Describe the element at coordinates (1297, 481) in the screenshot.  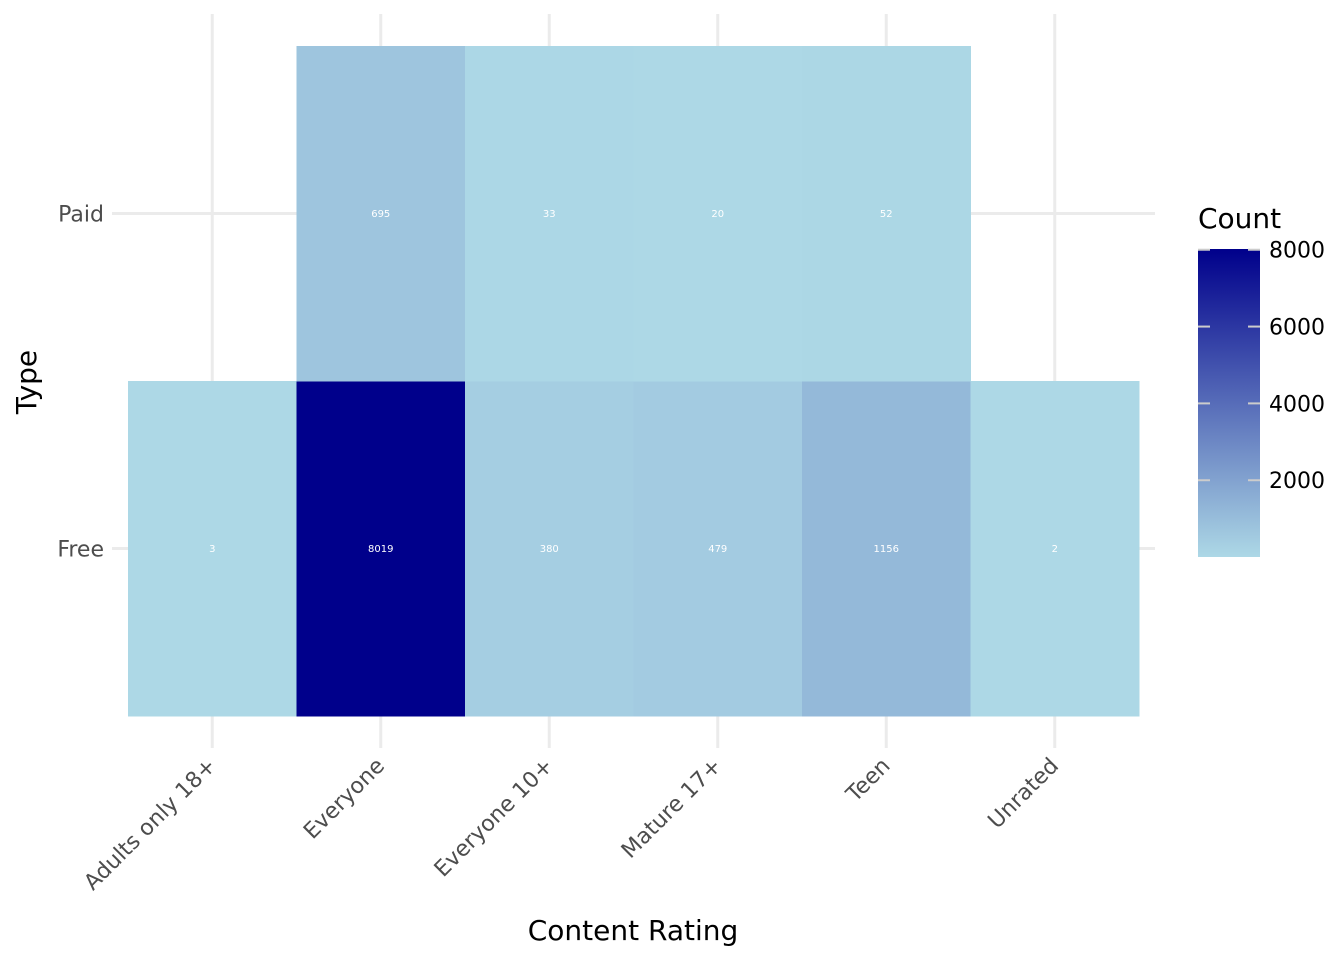
I see `legend-tick-label: 2000` at that location.